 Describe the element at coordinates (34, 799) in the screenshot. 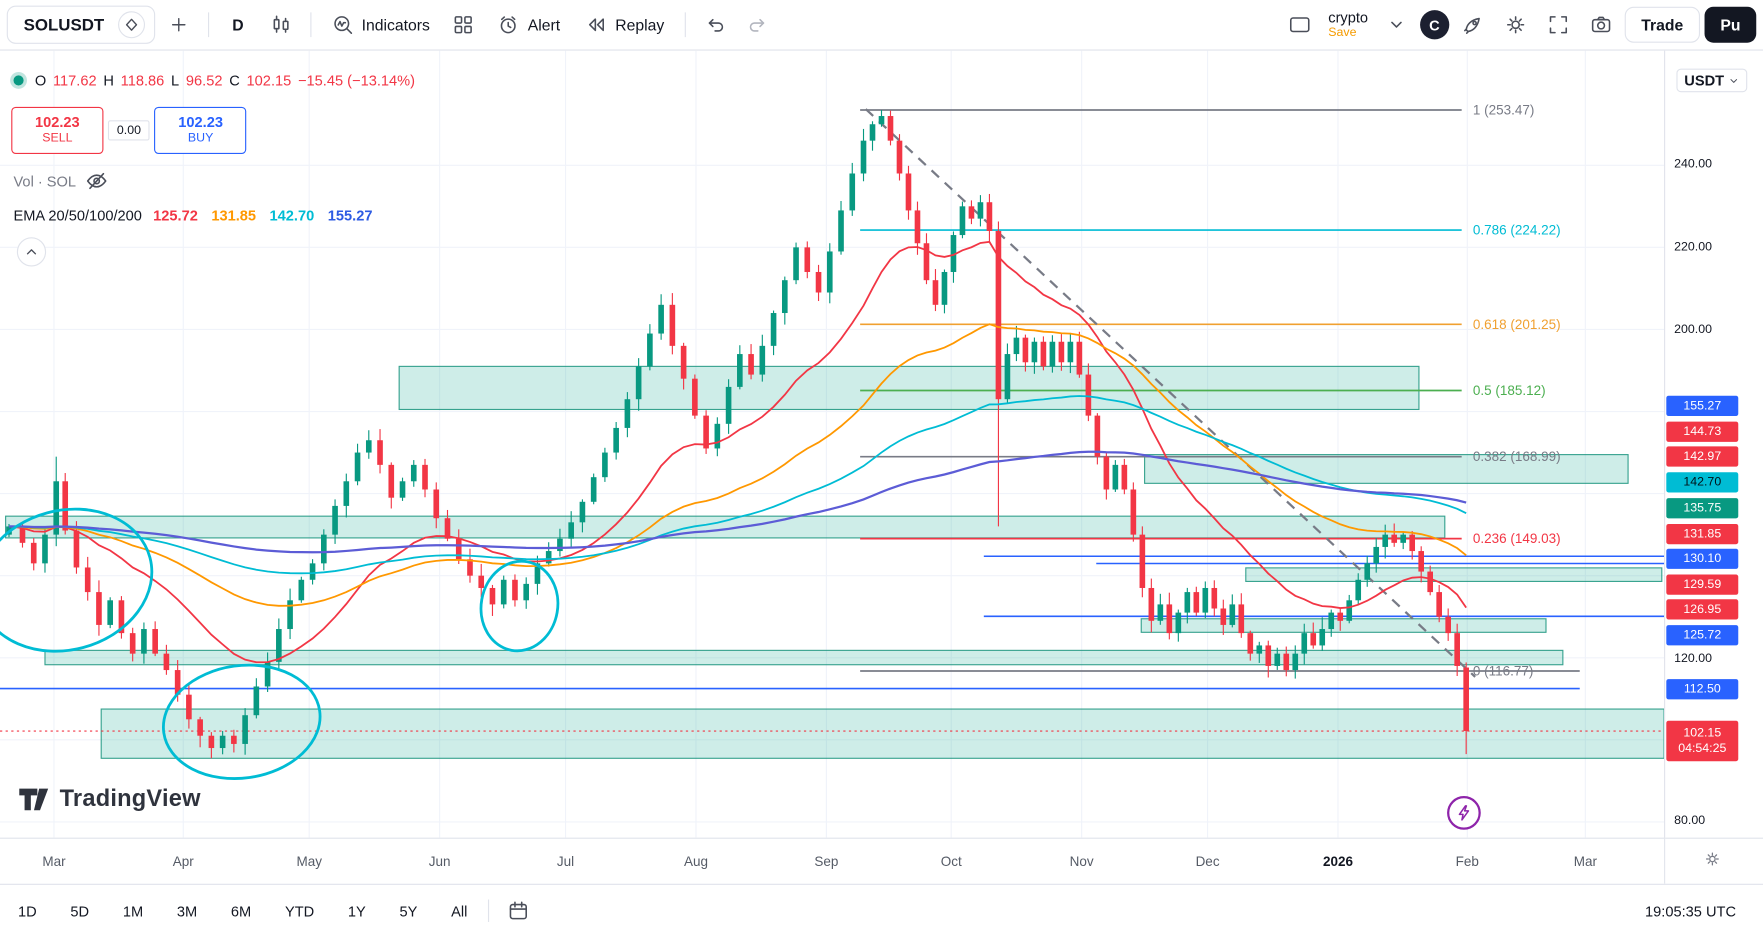

I see `tradingview-logo-icon` at that location.